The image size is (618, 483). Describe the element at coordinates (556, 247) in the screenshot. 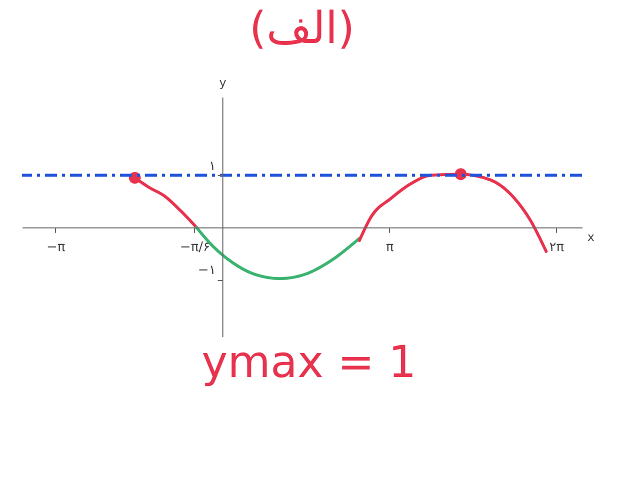

I see `x-tick-label: ۲π` at that location.